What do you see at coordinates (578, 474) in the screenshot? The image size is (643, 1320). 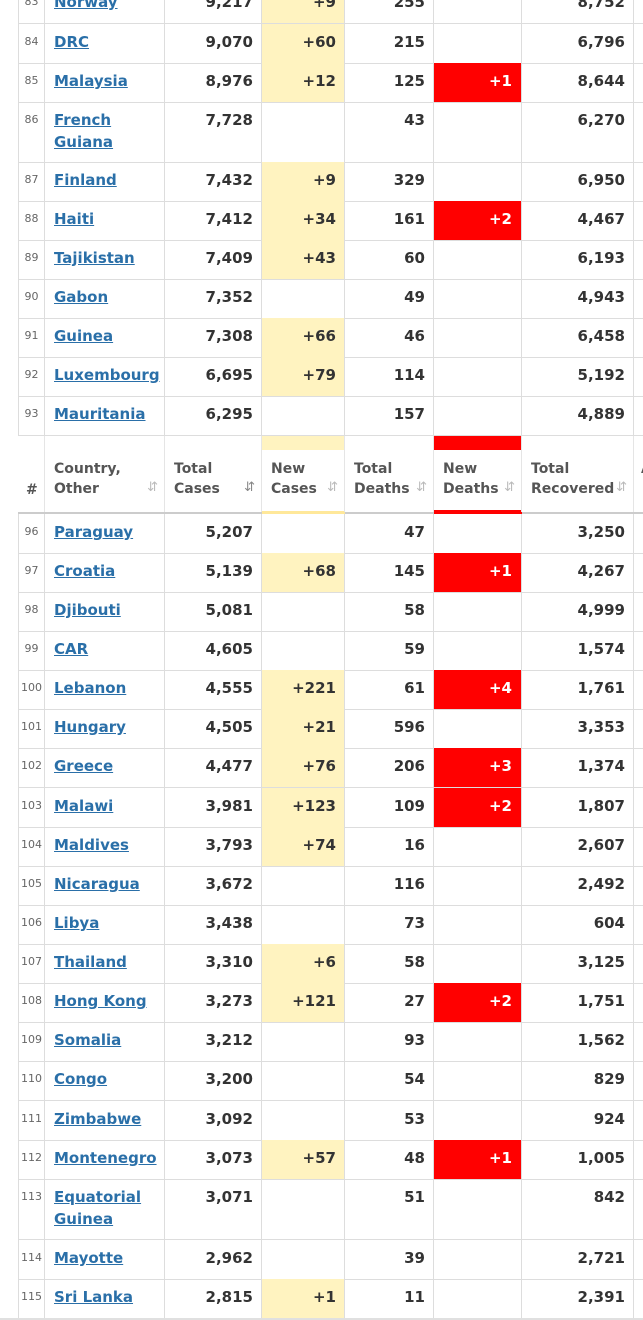 I see `header-total-recovered: Total Recovered ⇵` at bounding box center [578, 474].